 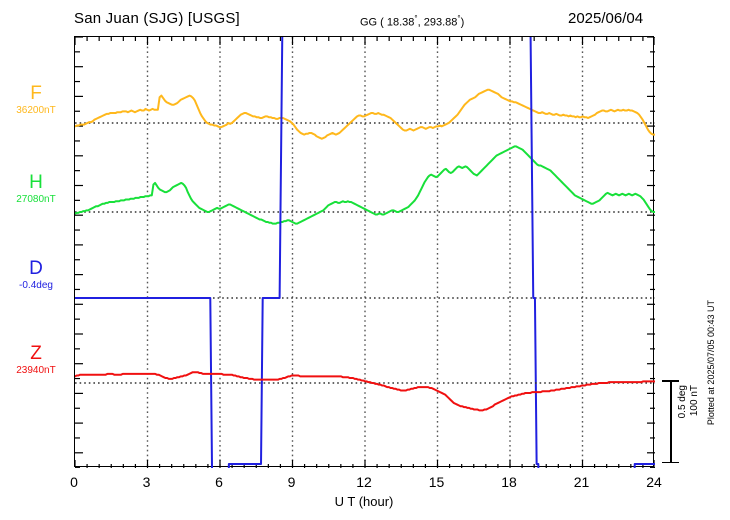 I want to click on x-tick-label-6: 6, so click(x=219, y=482).